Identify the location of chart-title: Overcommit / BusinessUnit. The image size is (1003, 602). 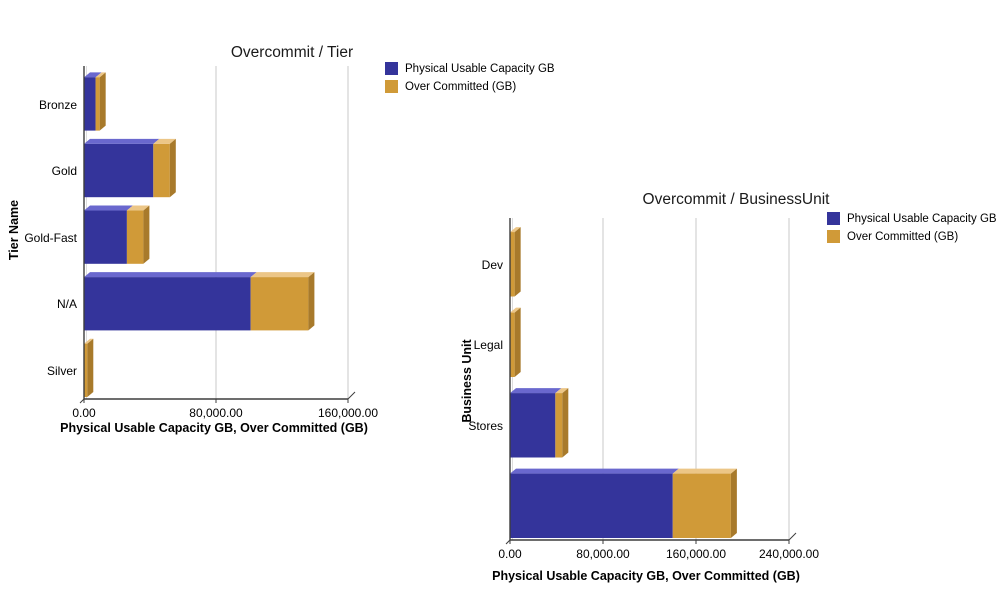
(736, 199).